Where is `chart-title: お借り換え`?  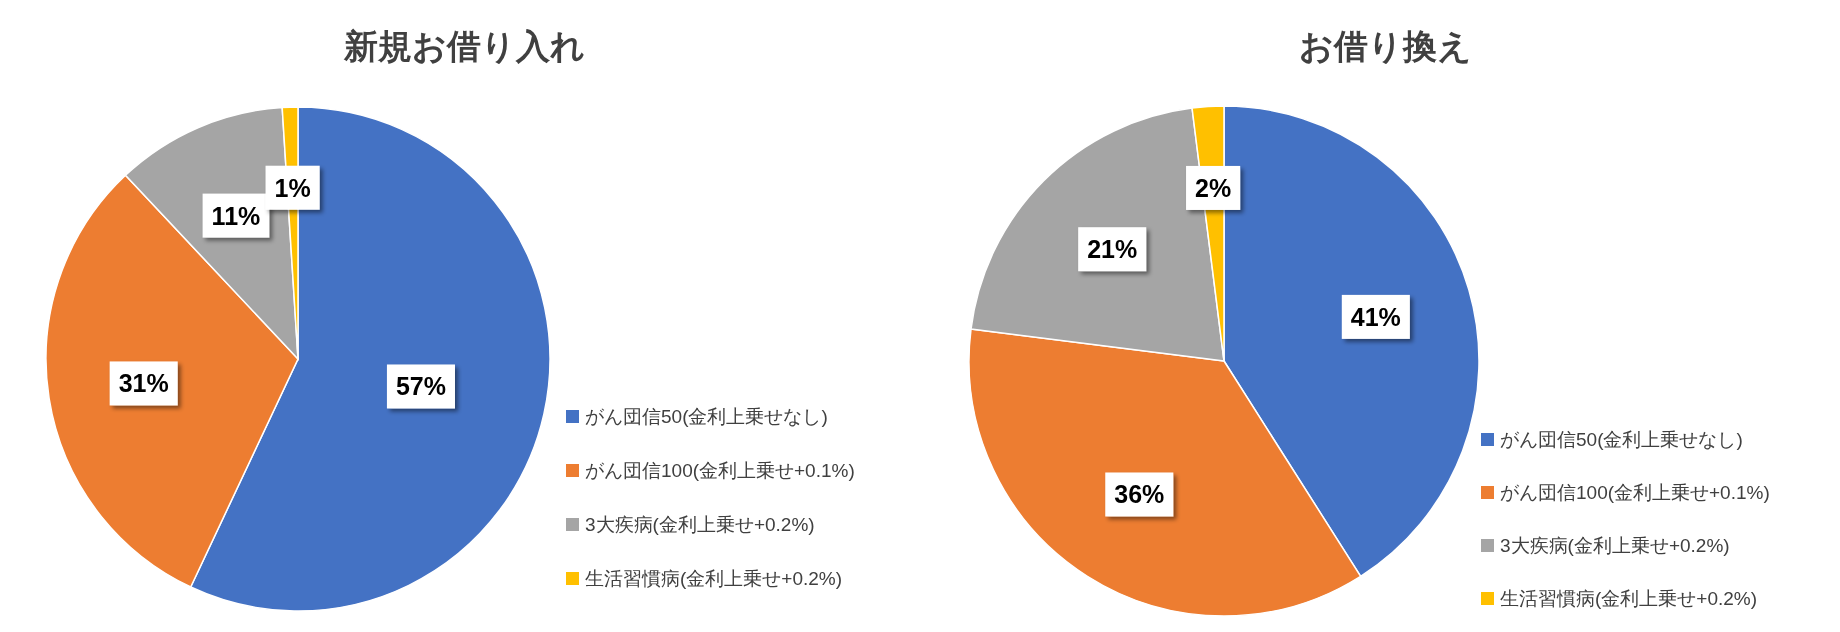
chart-title: お借り換え is located at coordinates (1385, 46).